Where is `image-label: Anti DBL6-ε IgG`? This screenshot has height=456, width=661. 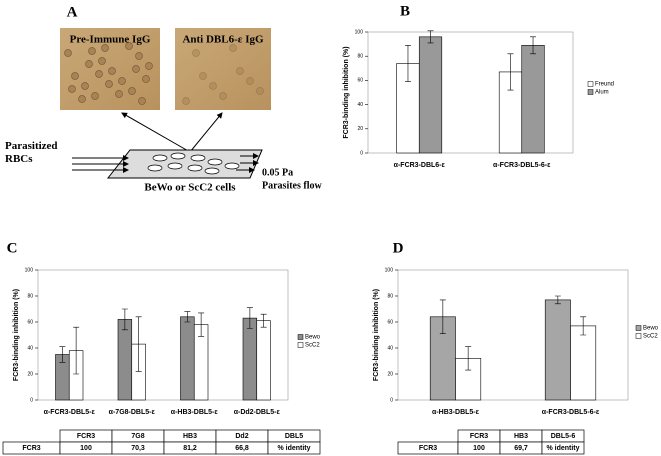
image-label: Anti DBL6-ε IgG is located at coordinates (223, 40).